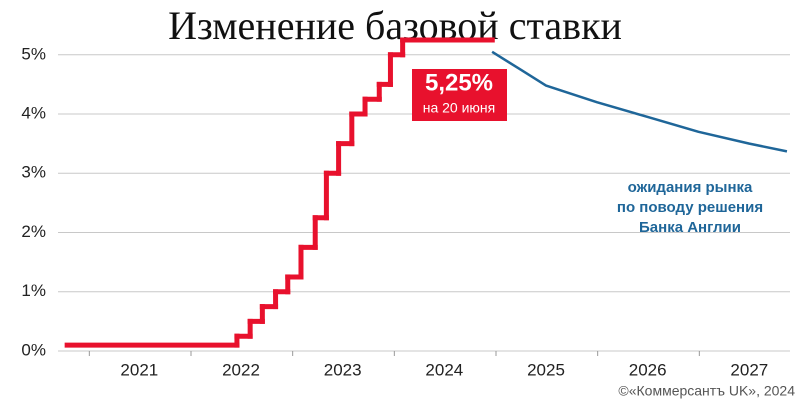  Describe the element at coordinates (690, 227) in the screenshot. I see `annotation: Банка Англии` at that location.